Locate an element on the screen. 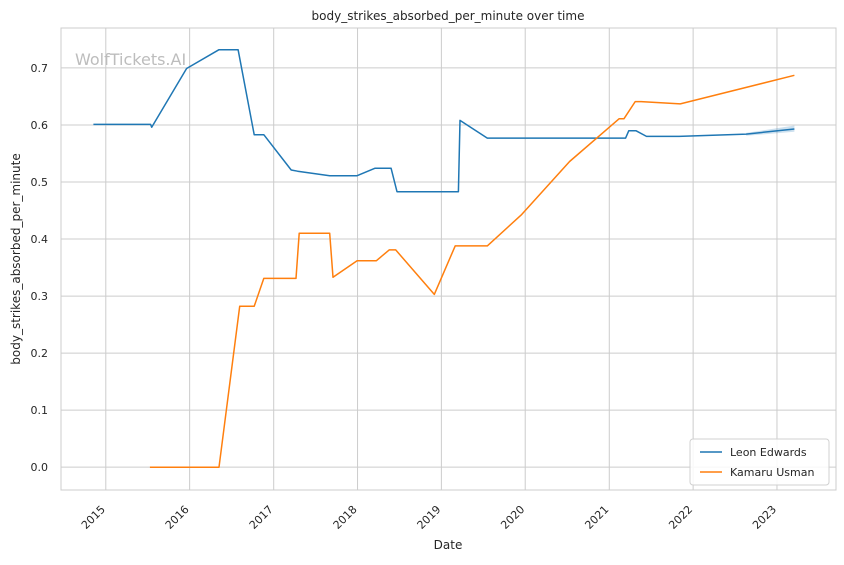 Image resolution: width=844 pixels, height=565 pixels. y-tick-label: 0.0 is located at coordinates (40, 467).